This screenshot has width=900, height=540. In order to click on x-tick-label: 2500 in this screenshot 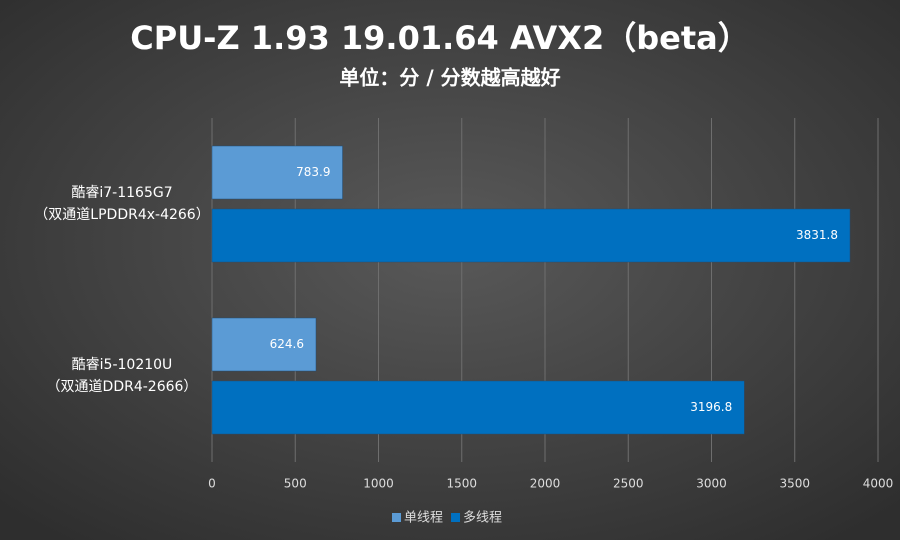, I will do `click(628, 484)`.